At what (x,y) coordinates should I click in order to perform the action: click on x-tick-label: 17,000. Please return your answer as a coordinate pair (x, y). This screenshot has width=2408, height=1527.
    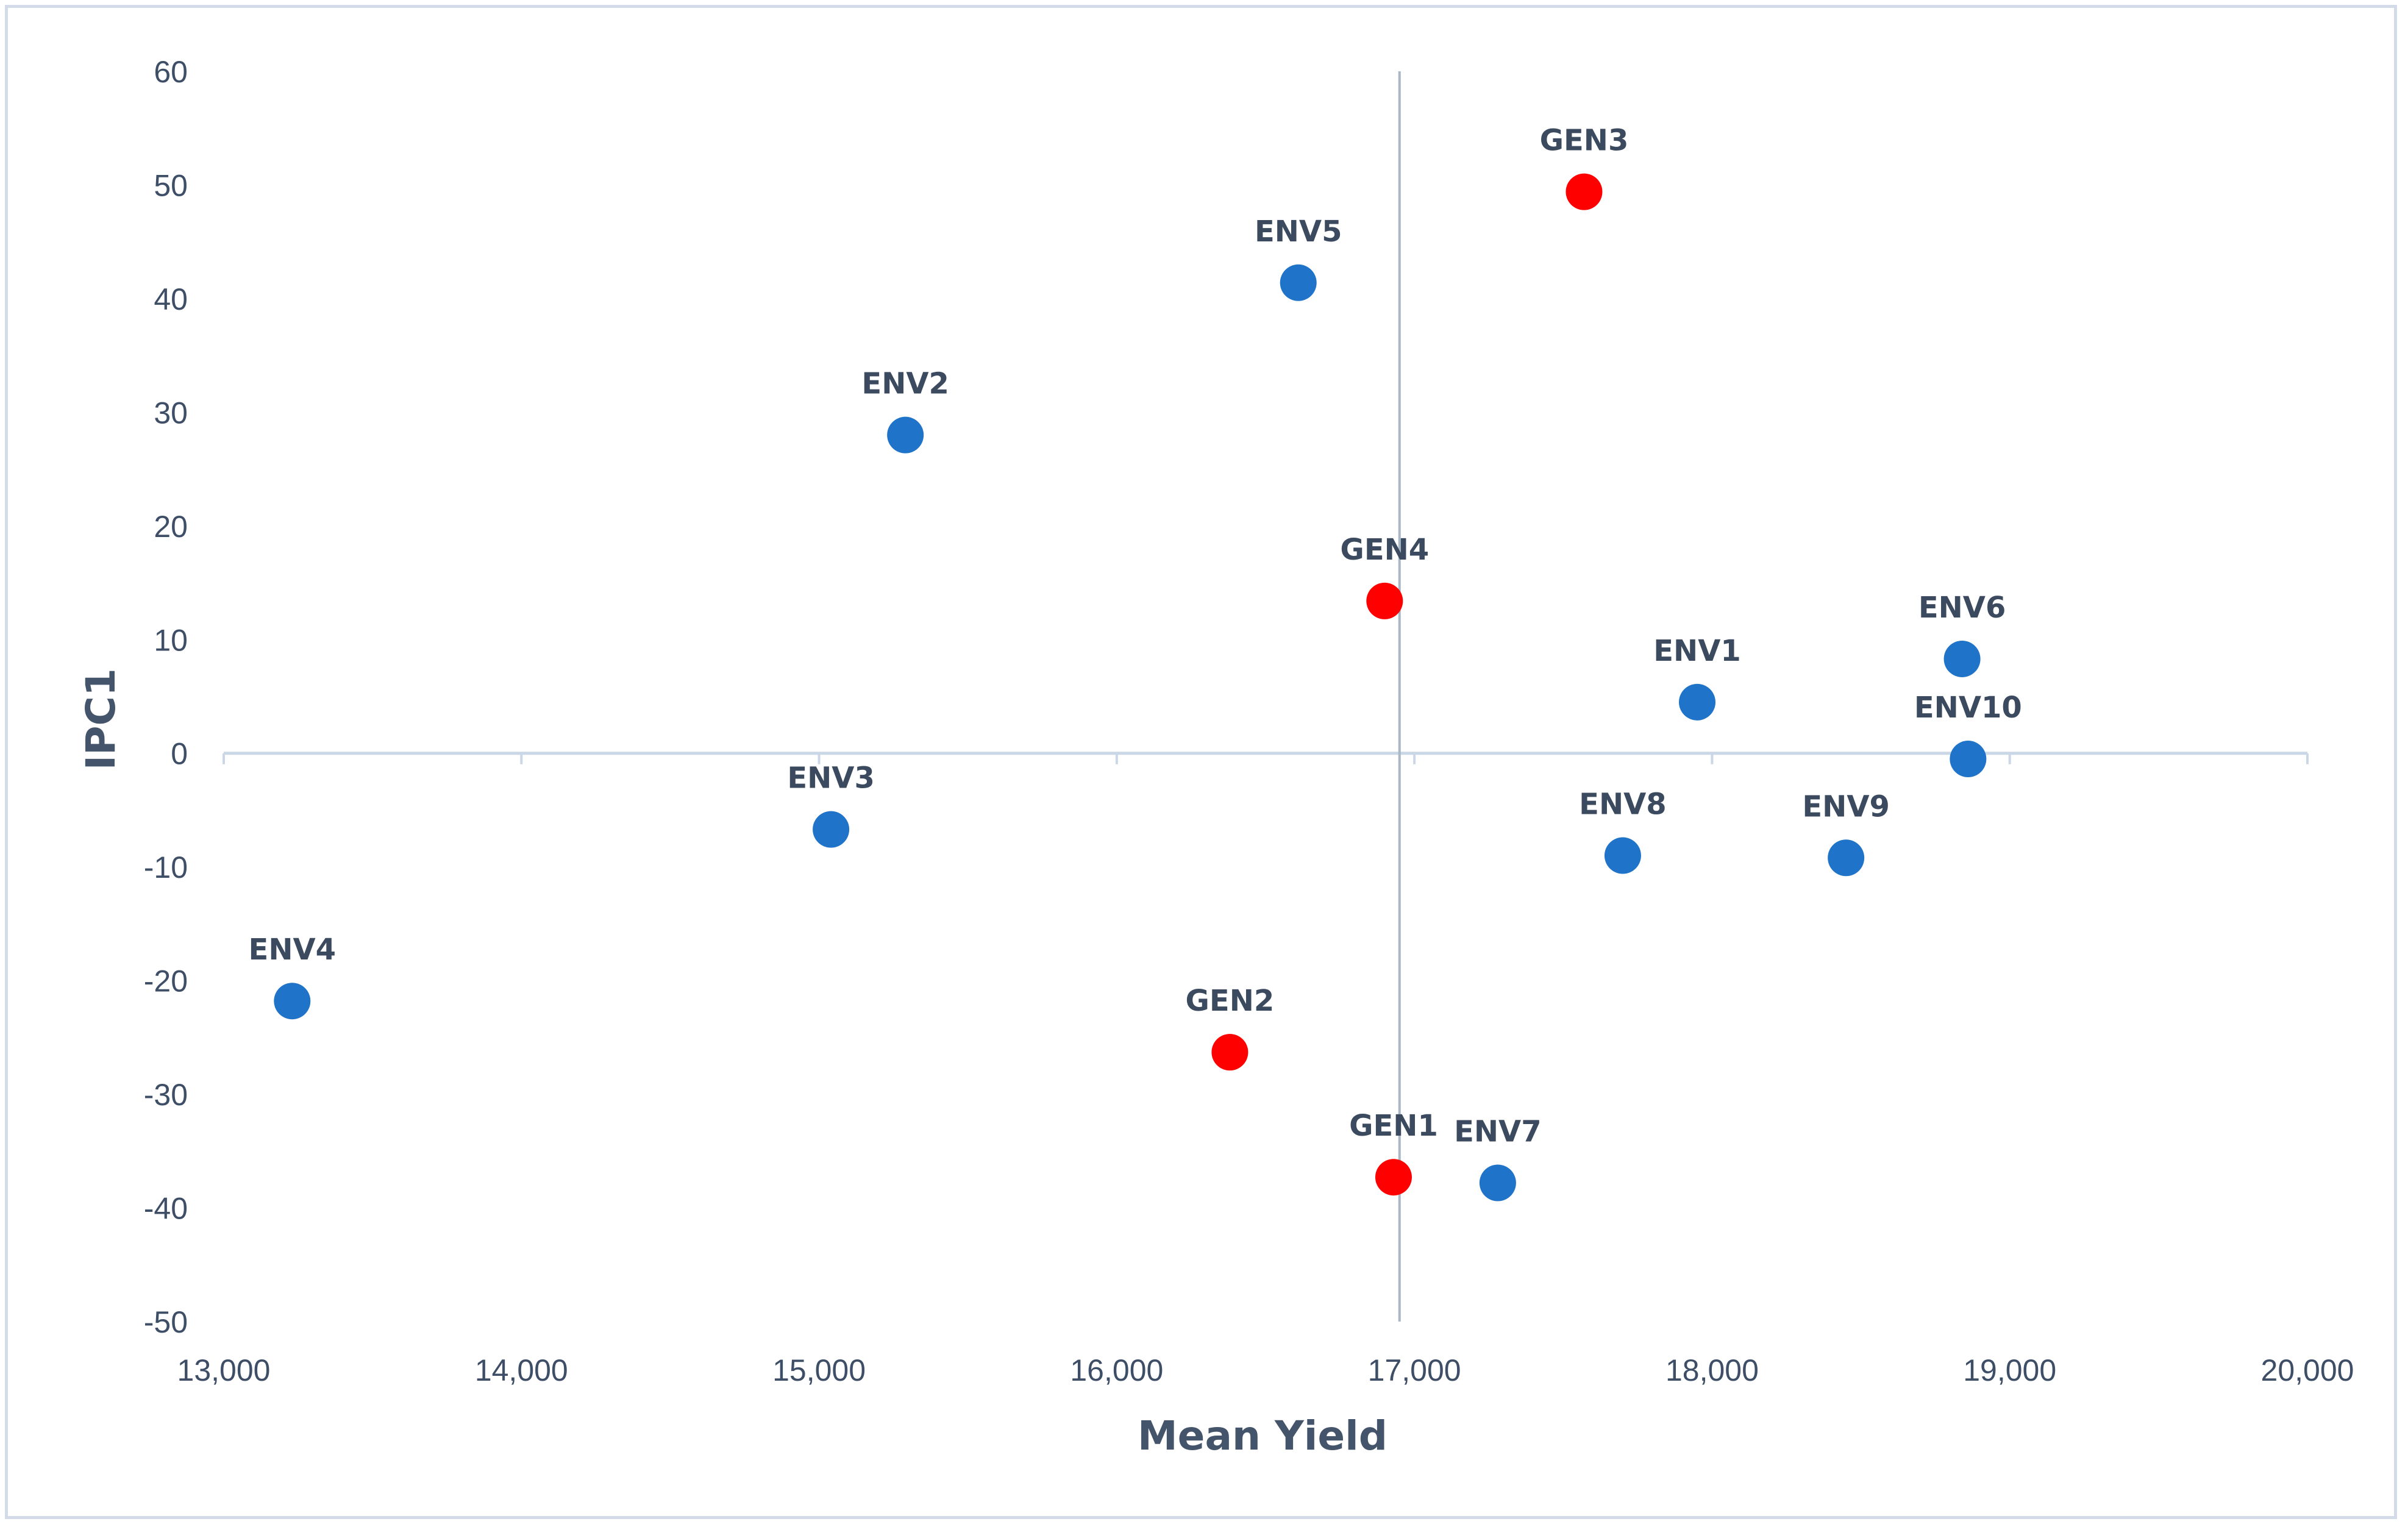
    Looking at the image, I should click on (1414, 1370).